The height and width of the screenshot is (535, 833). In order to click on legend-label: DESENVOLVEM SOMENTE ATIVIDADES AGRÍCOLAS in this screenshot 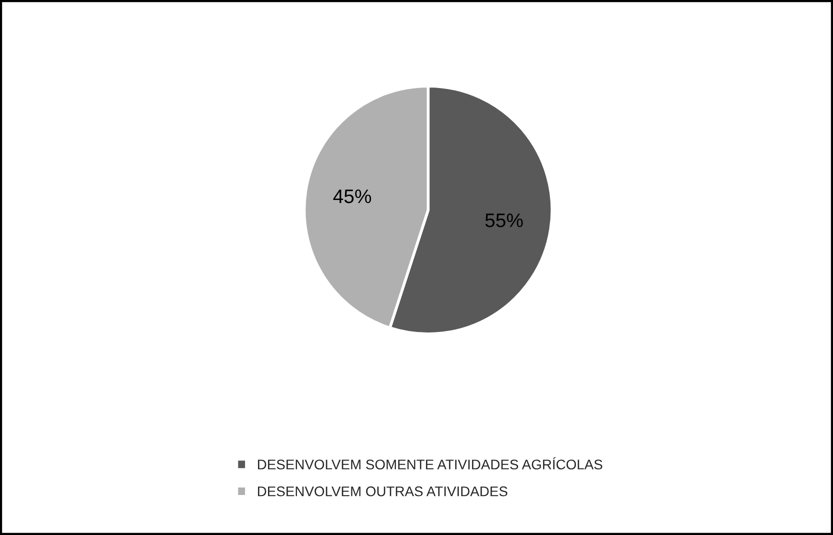, I will do `click(430, 463)`.